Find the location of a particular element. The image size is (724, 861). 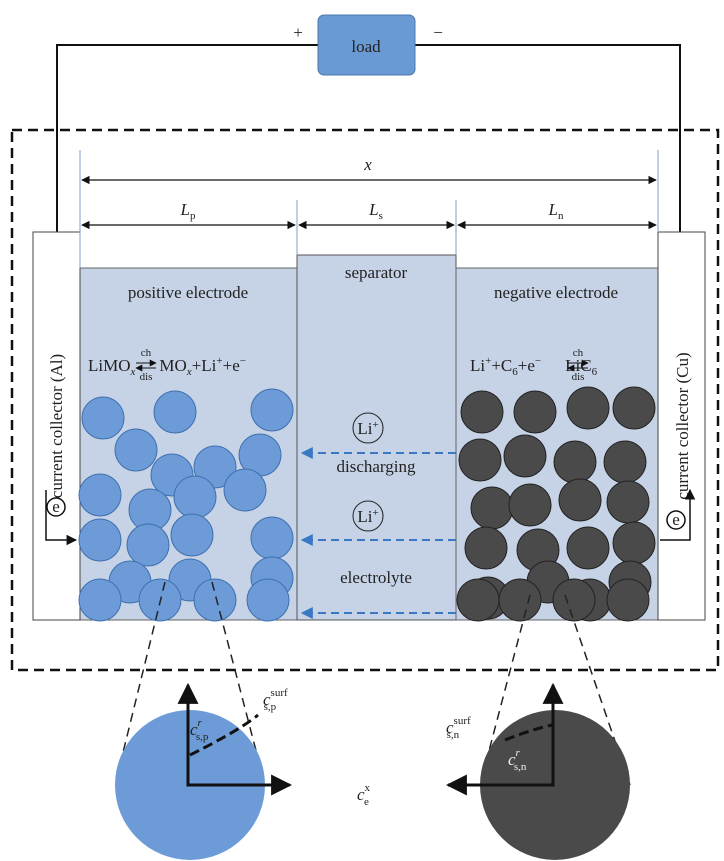

ion-2-symbol: Li is located at coordinates (364, 516).